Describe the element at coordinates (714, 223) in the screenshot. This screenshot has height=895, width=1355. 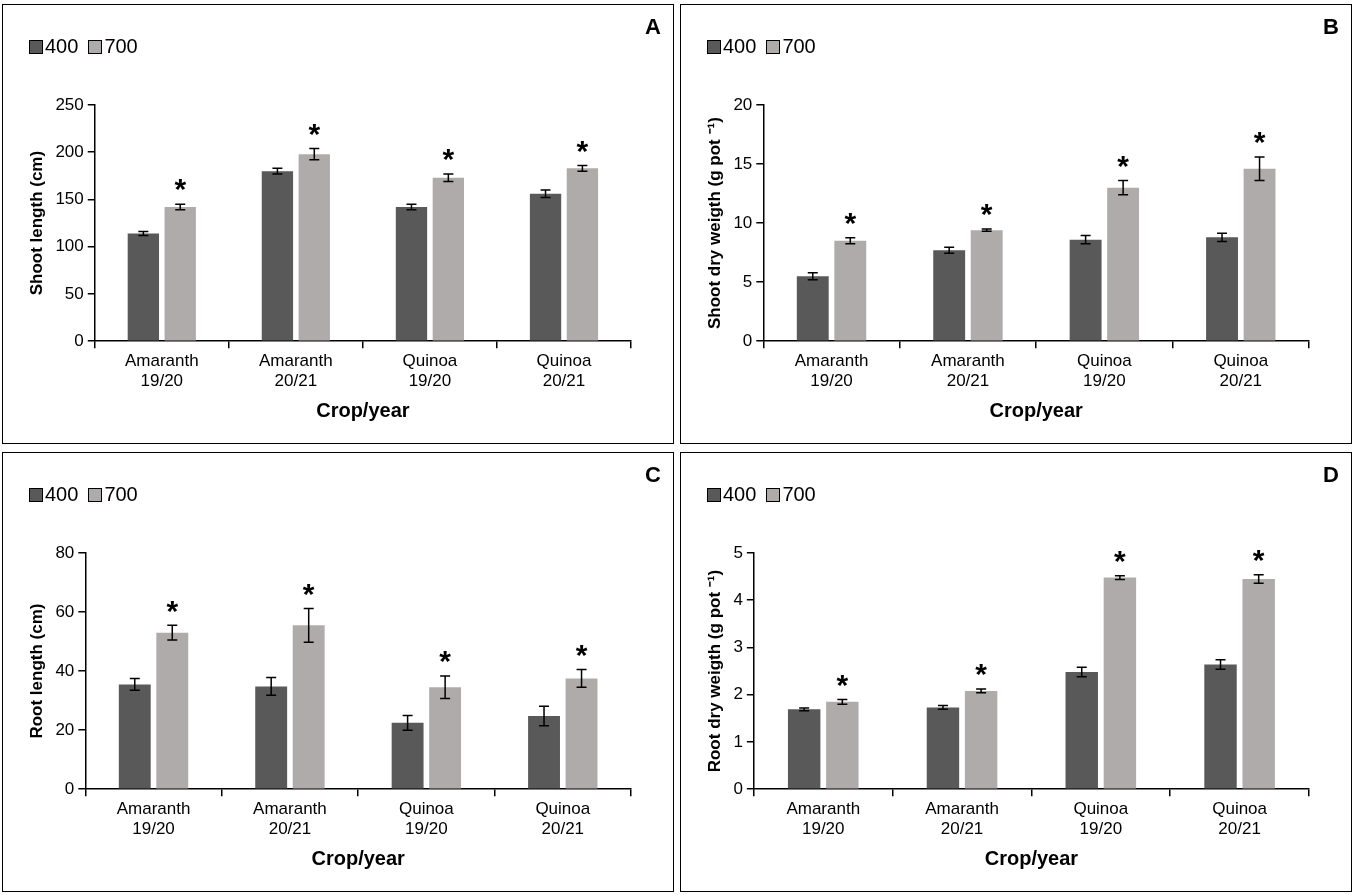
I see `y-axis-title: Shoot dry weigth (g pot ⁻¹)` at that location.